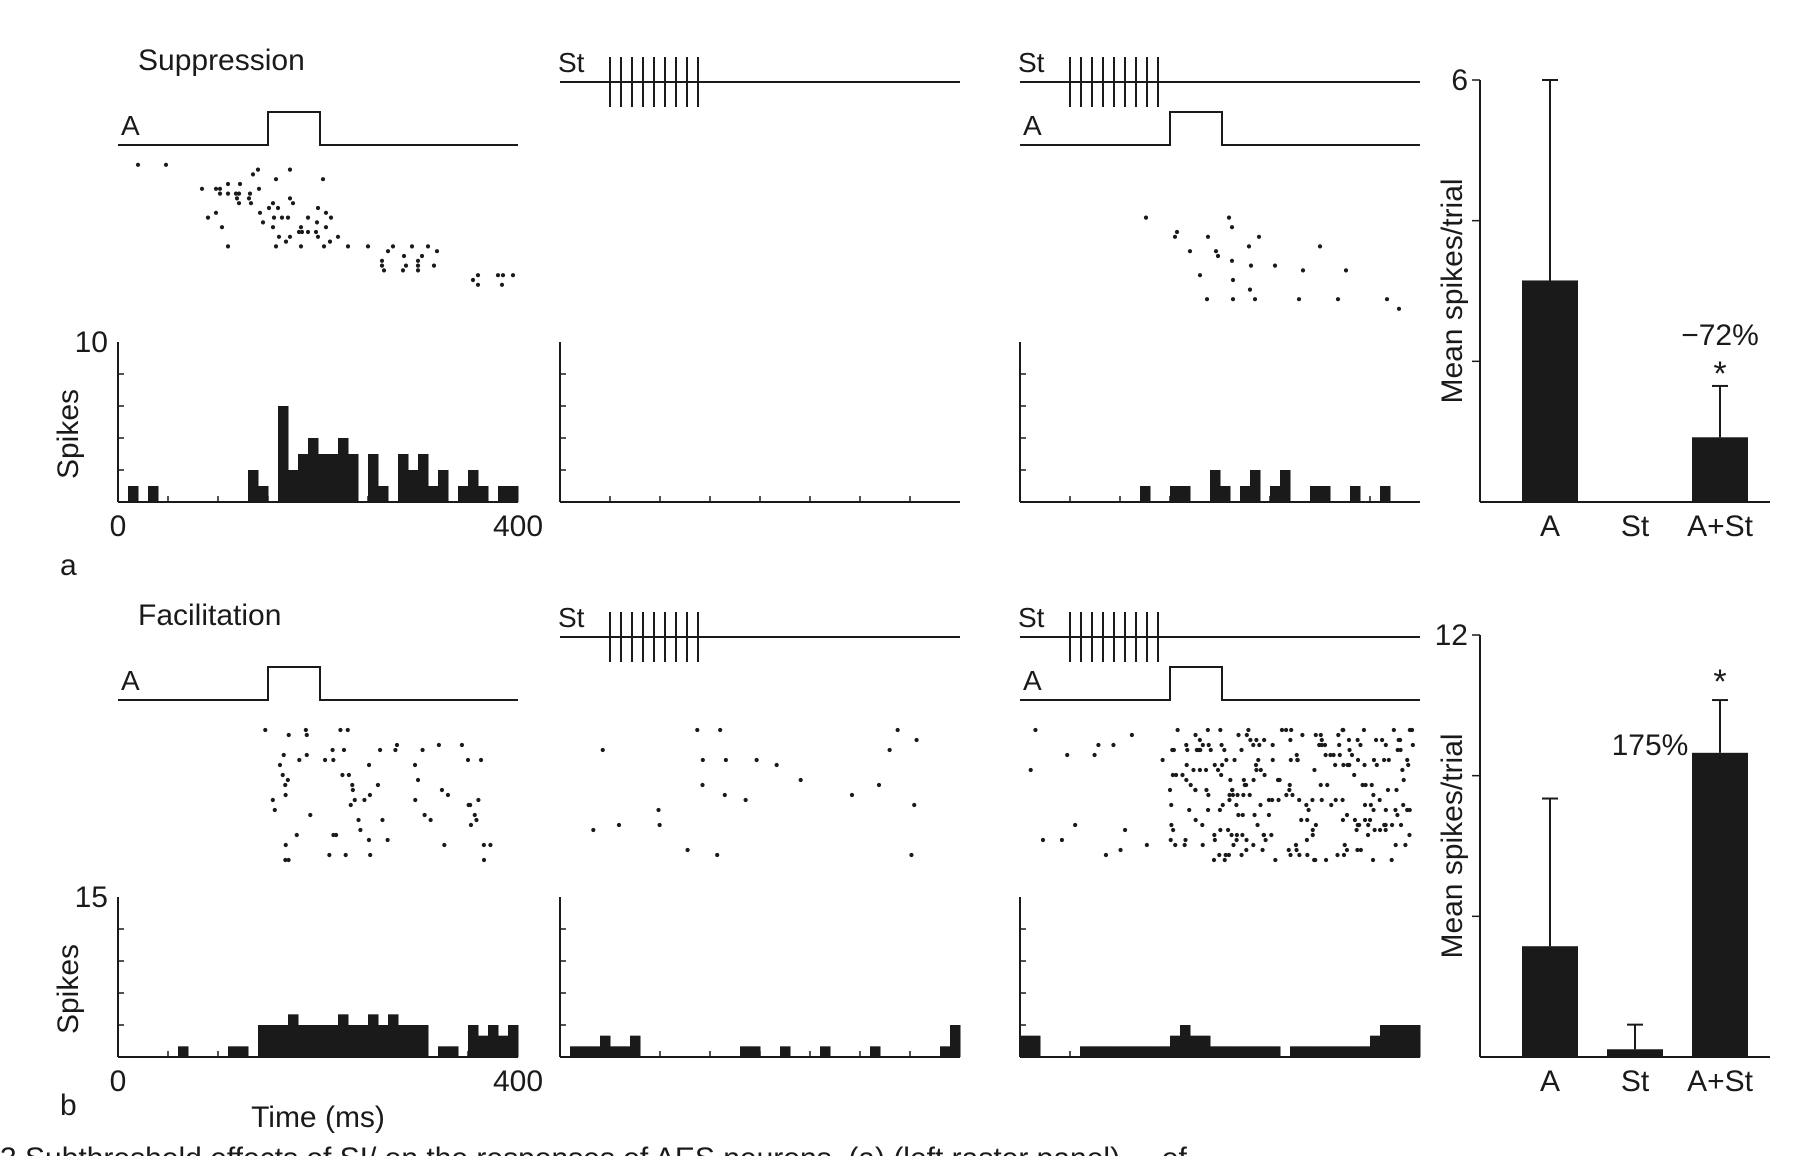  What do you see at coordinates (1720, 469) in the screenshot?
I see `bar-a-st` at bounding box center [1720, 469].